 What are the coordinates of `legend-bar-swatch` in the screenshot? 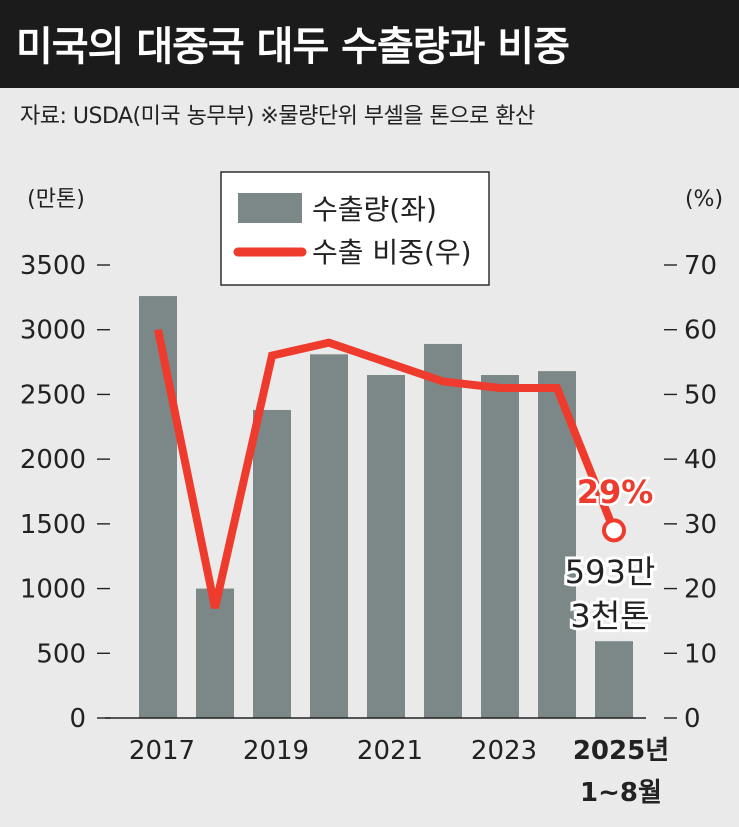 It's located at (270, 208).